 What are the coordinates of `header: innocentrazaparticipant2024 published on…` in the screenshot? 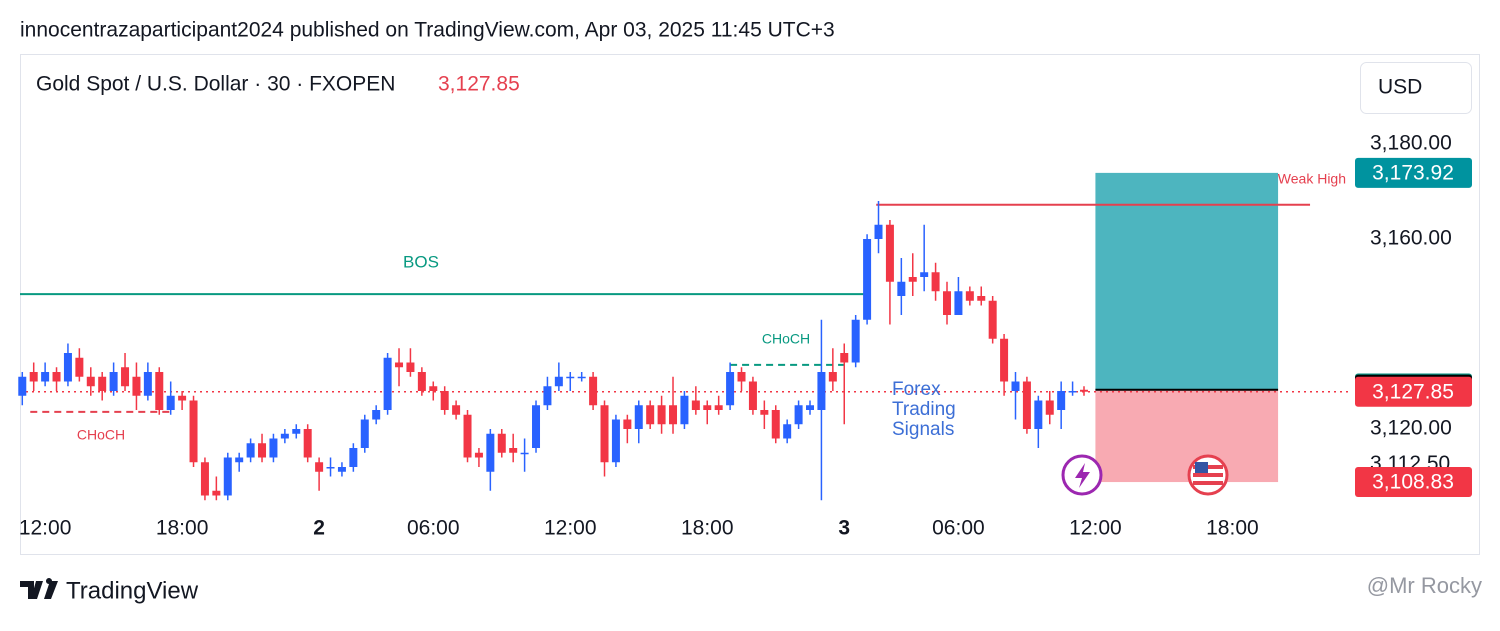 It's located at (427, 30).